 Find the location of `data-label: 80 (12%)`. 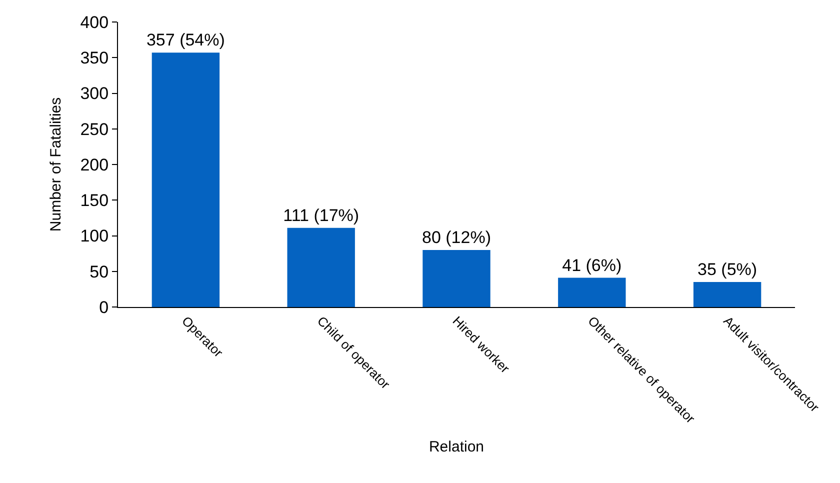

data-label: 80 (12%) is located at coordinates (456, 237).